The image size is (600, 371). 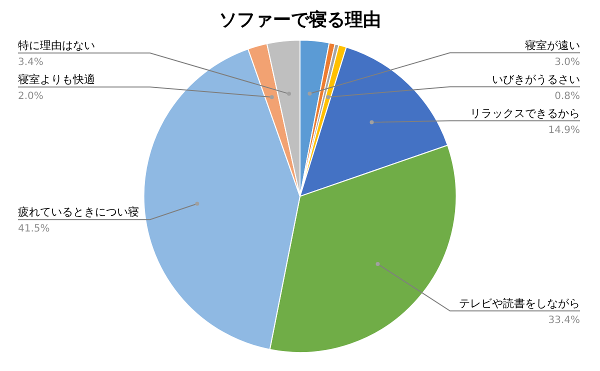 What do you see at coordinates (564, 130) in the screenshot?
I see `data-label: 14.9%` at bounding box center [564, 130].